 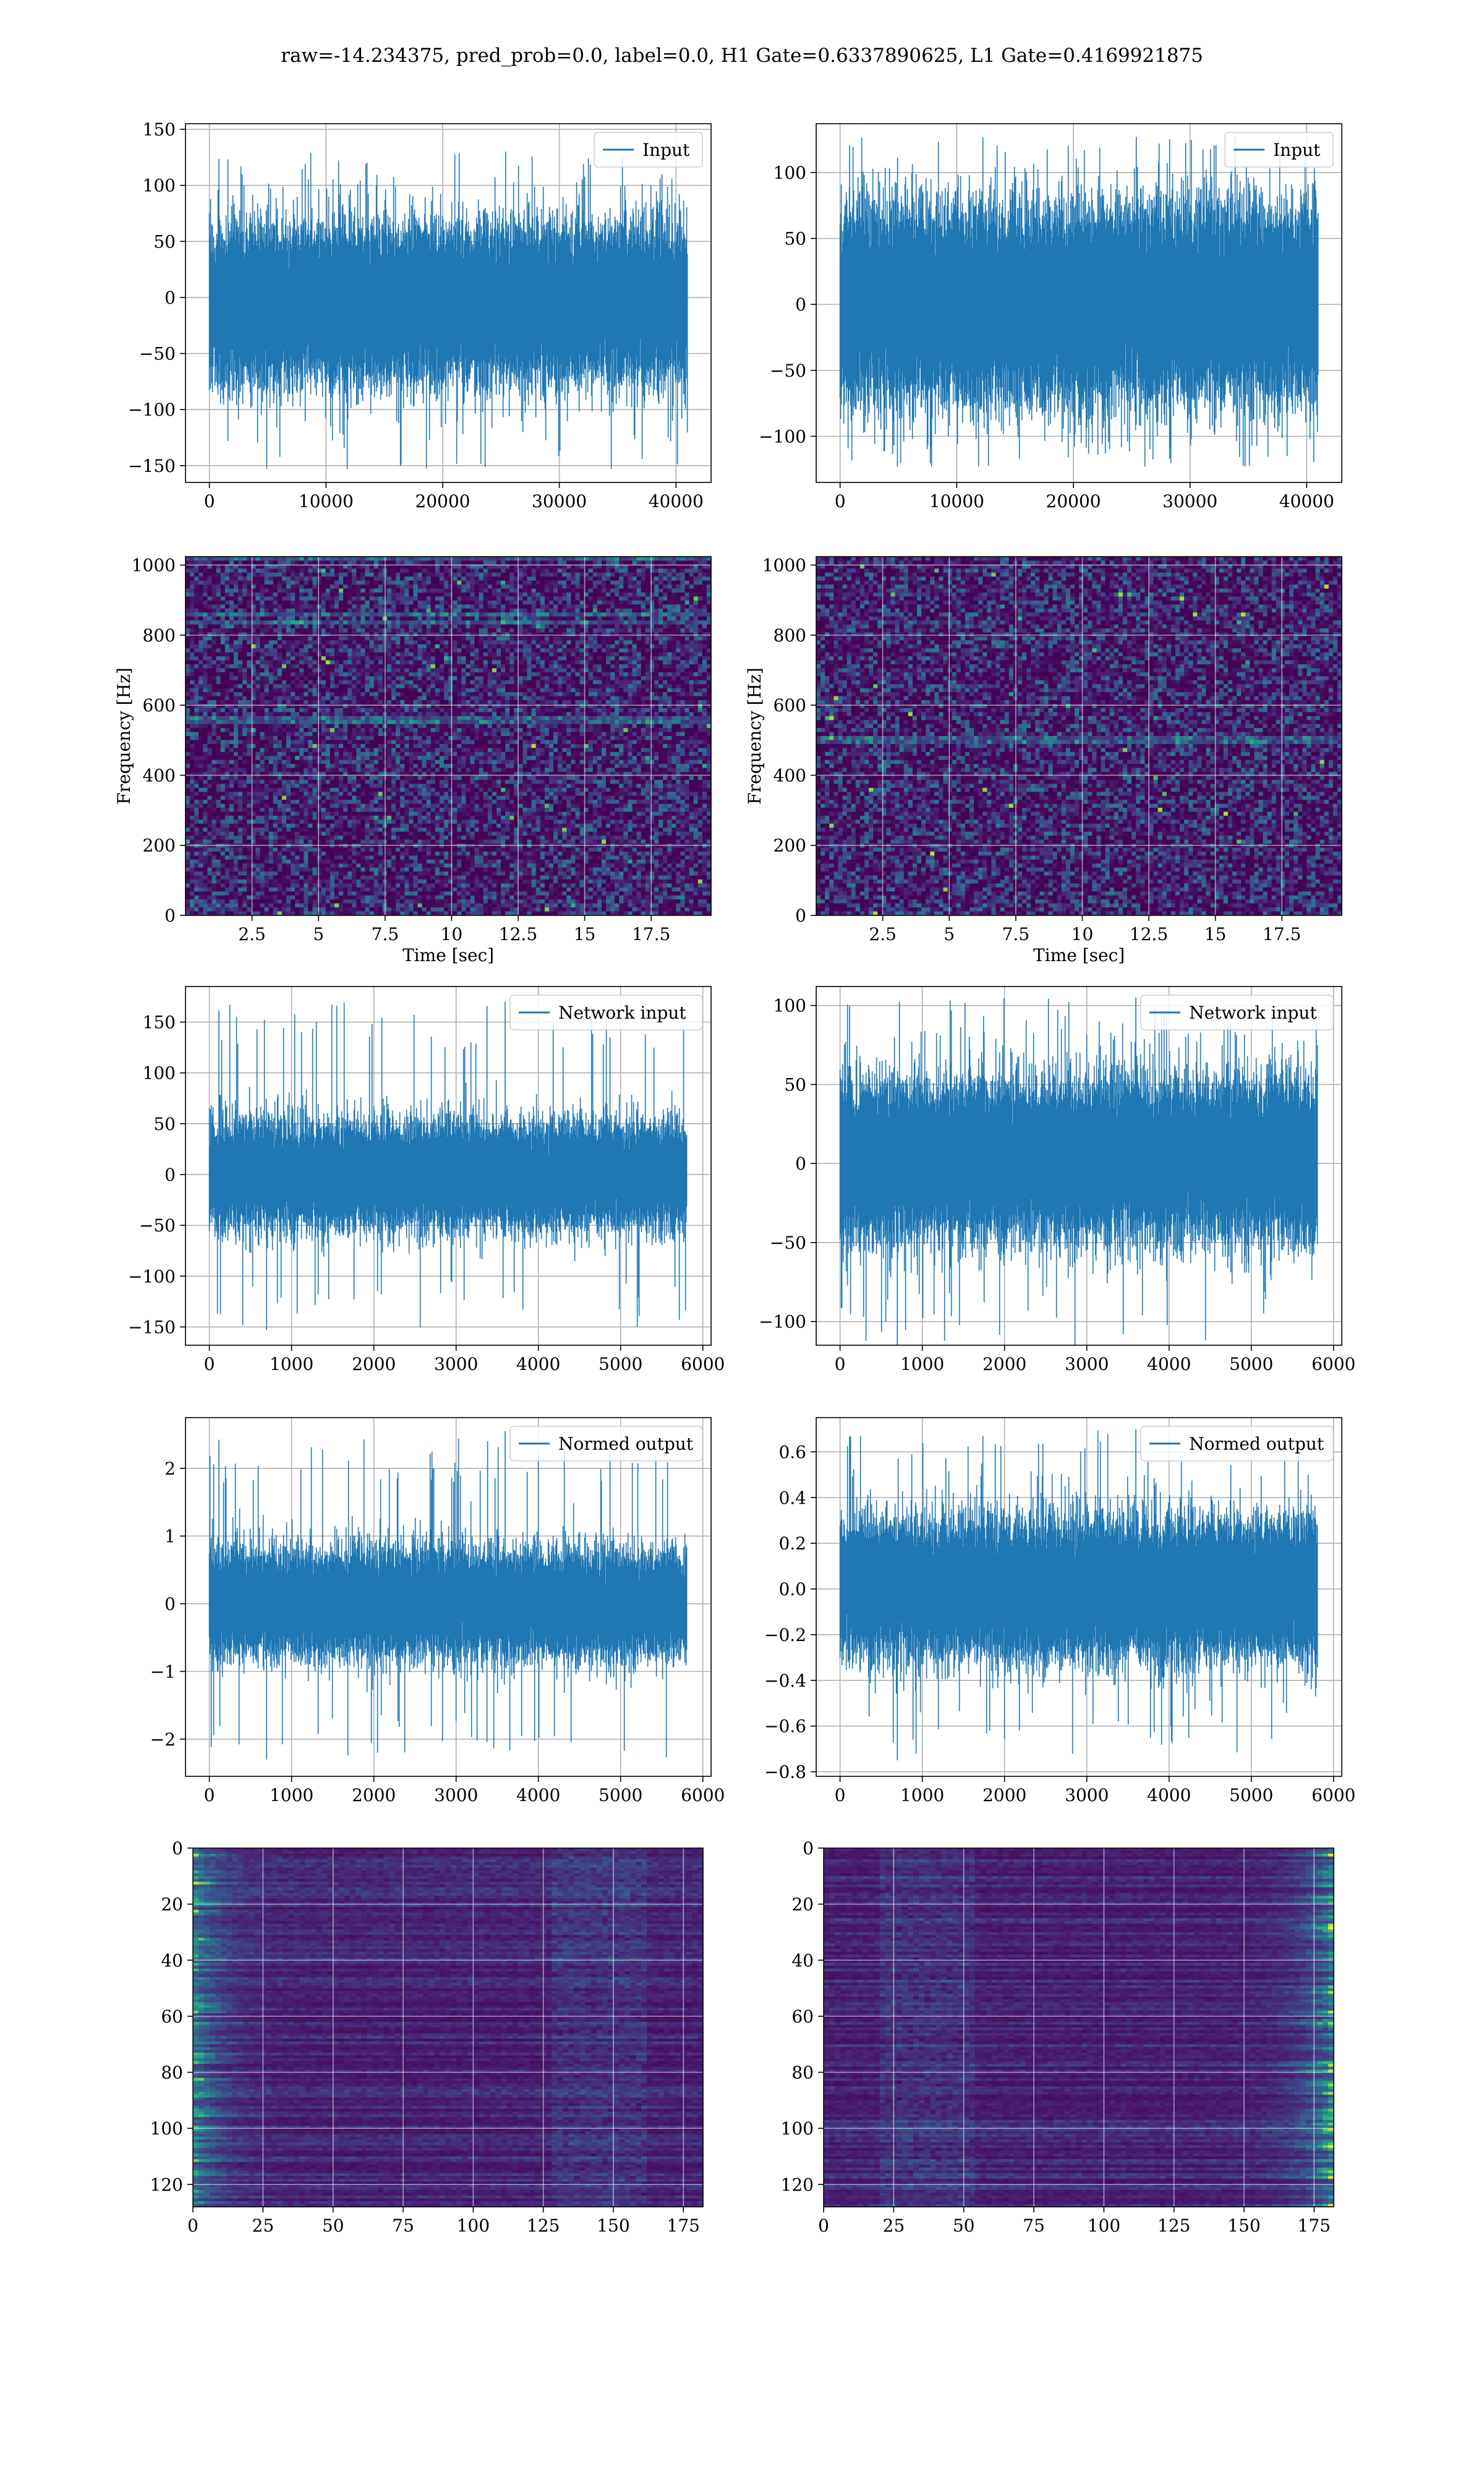 I want to click on l1-network-input-frame, so click(x=1079, y=1166).